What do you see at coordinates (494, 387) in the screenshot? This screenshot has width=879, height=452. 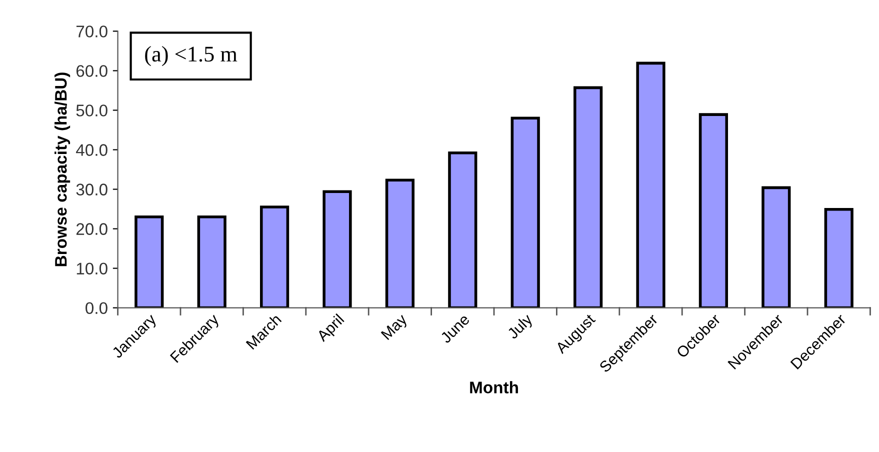 I see `x-axis-title: Month` at bounding box center [494, 387].